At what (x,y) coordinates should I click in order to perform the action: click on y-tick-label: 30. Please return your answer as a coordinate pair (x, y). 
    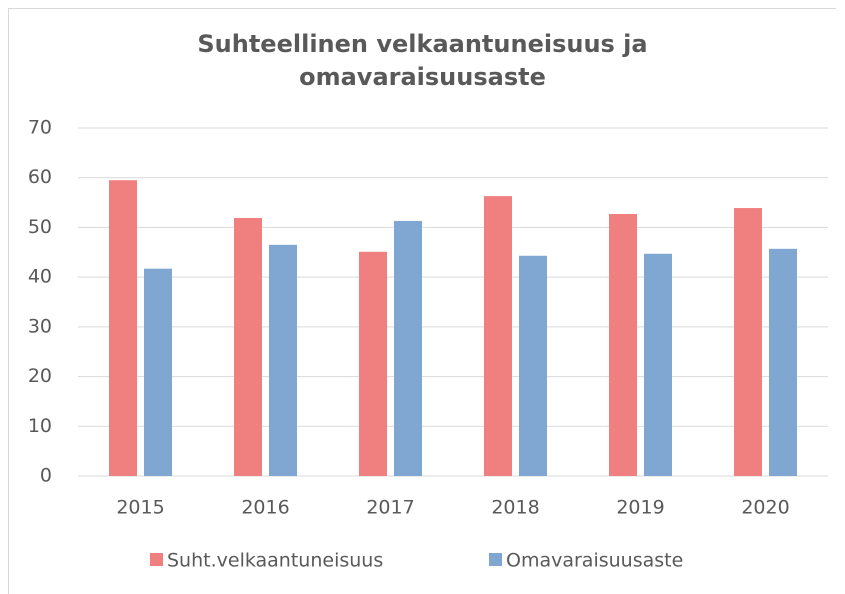
    Looking at the image, I should click on (40, 326).